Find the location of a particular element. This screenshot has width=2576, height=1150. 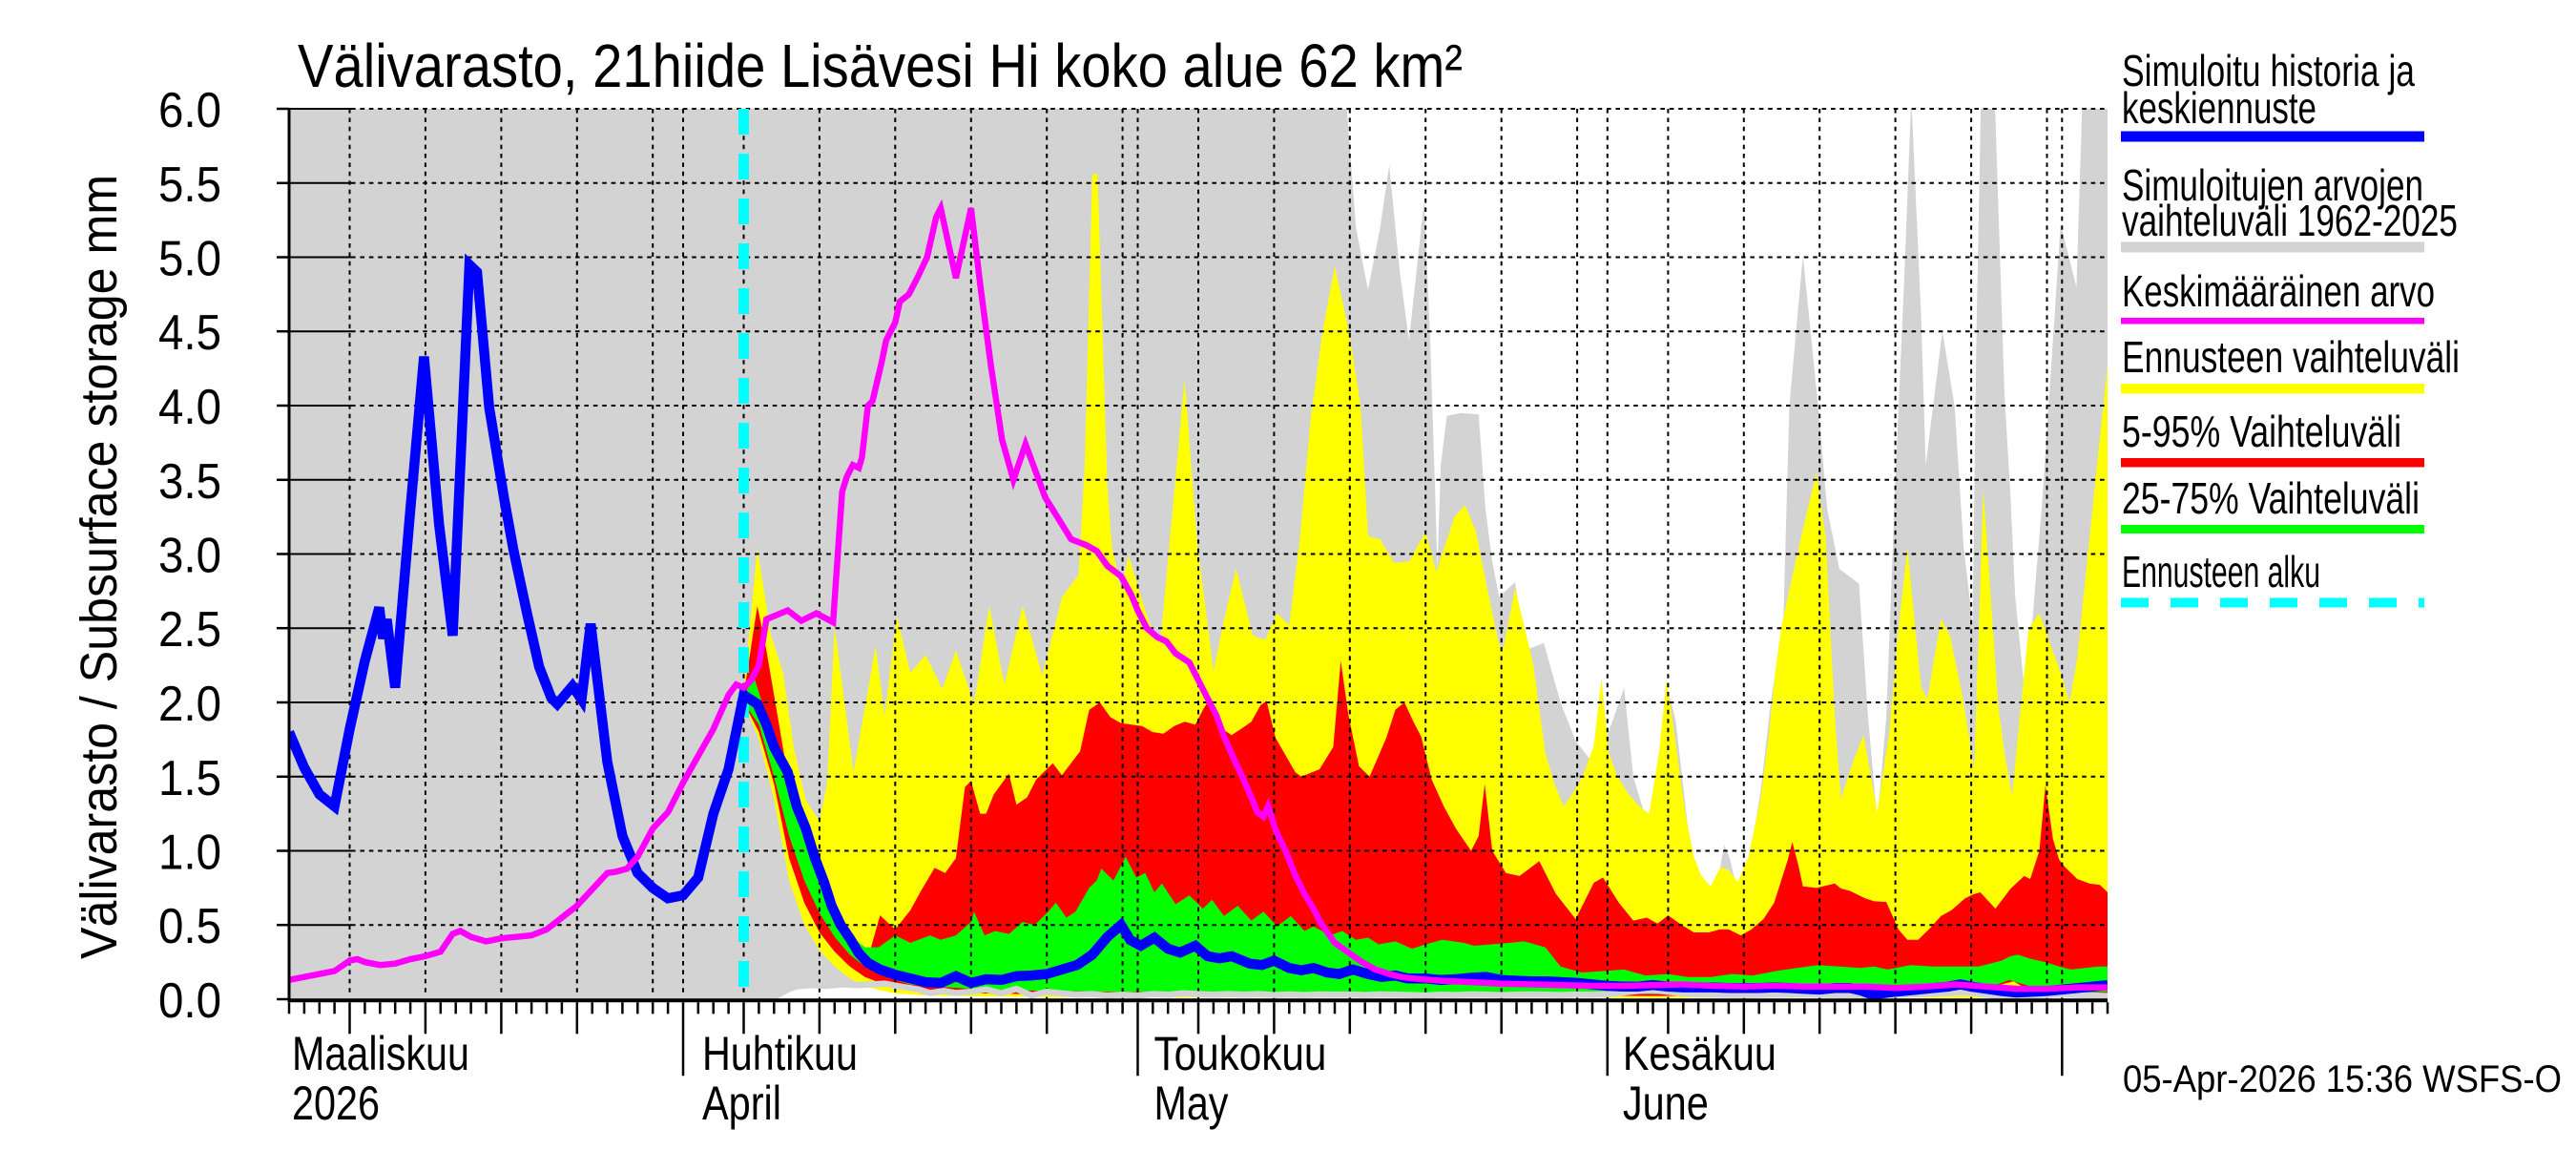

svg-text: 3.5 is located at coordinates (189, 482).